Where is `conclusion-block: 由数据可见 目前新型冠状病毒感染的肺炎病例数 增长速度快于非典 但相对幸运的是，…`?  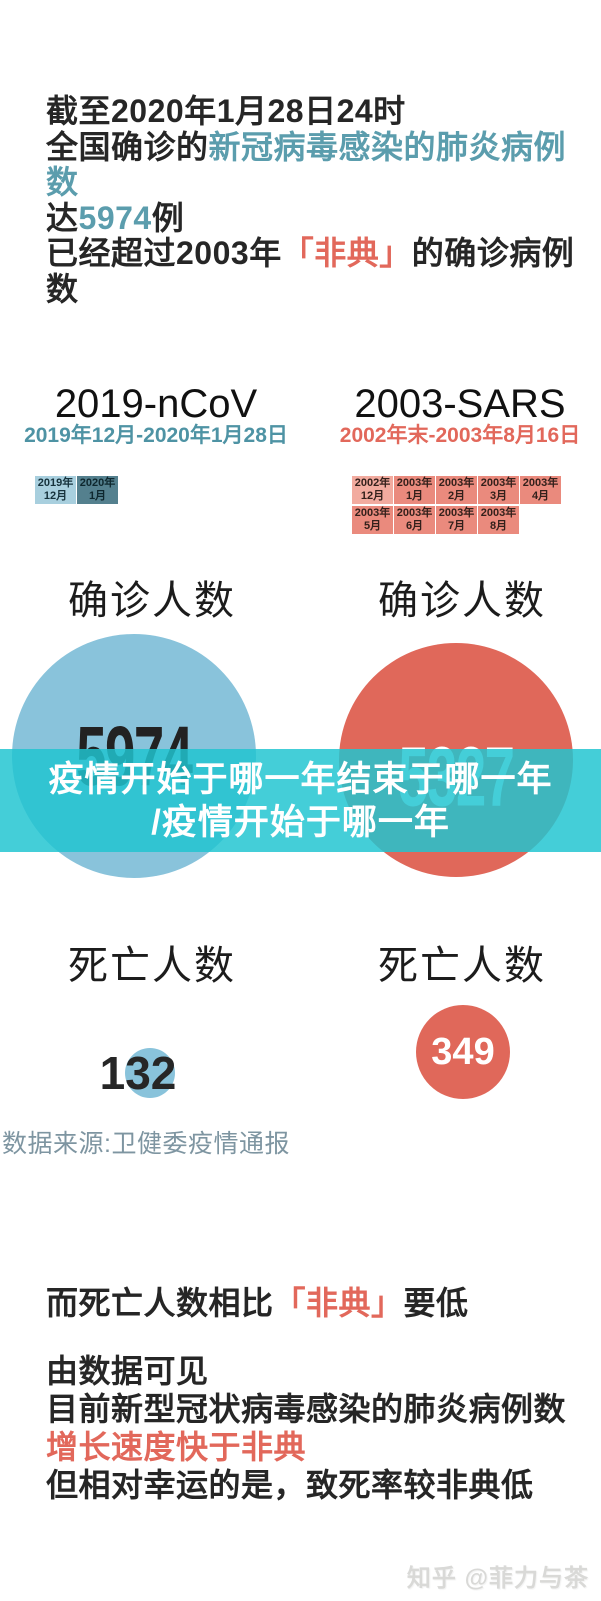
conclusion-block: 由数据可见 目前新型冠状病毒感染的肺炎病例数 增长速度快于非典 但相对幸运的是，… is located at coordinates (316, 1428).